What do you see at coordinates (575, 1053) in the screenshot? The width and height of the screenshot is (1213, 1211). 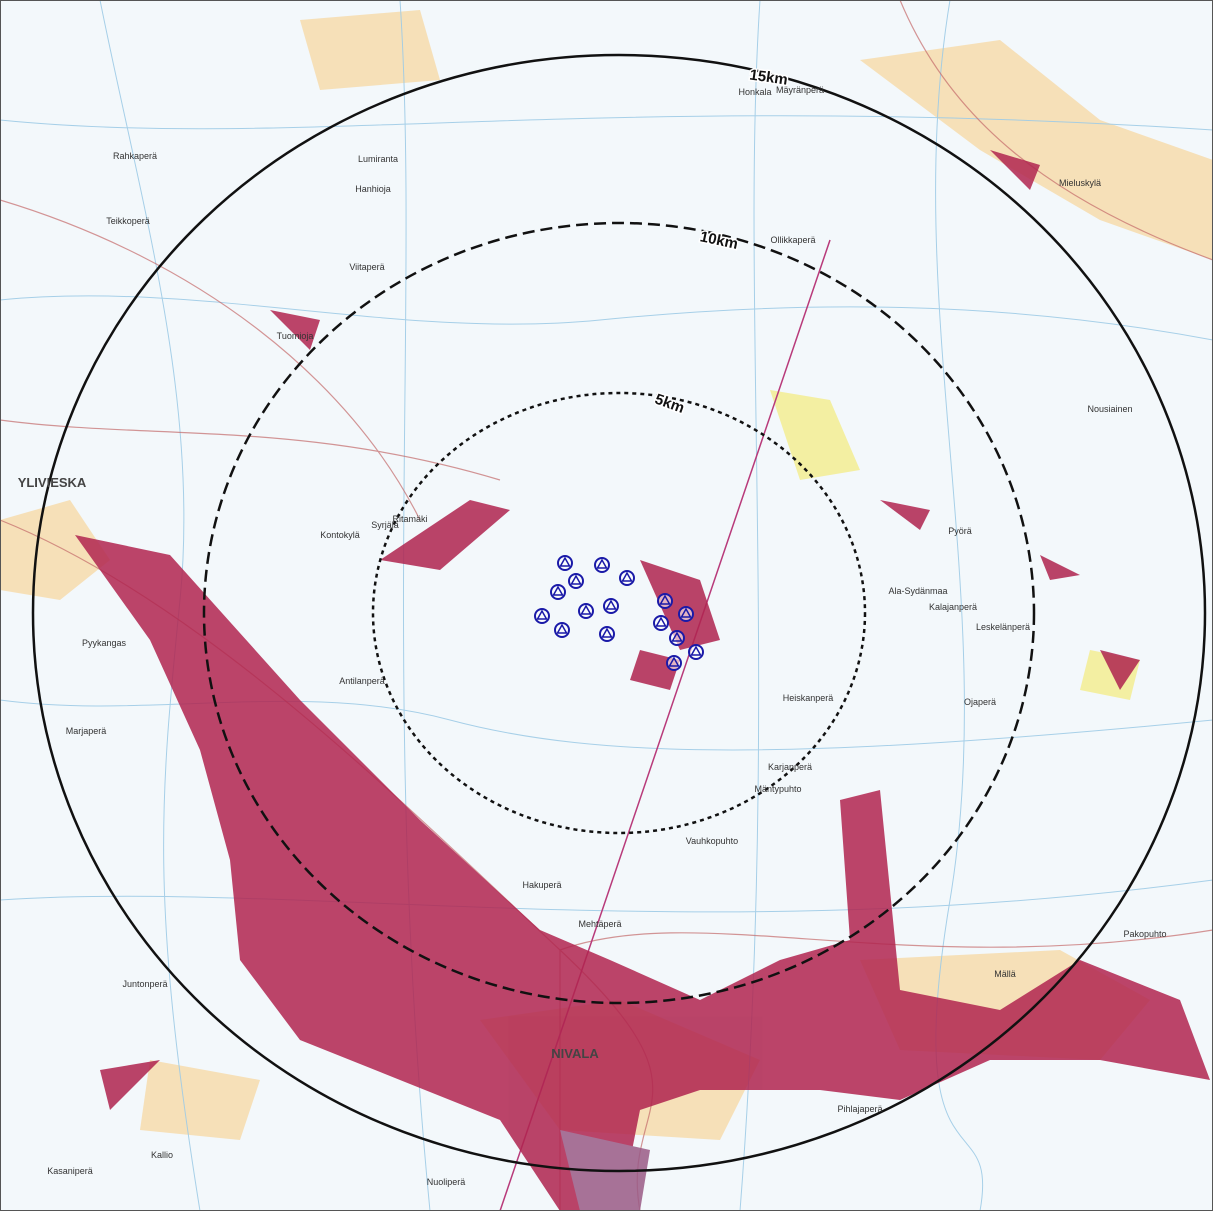 I see `place-label: NIVALA` at bounding box center [575, 1053].